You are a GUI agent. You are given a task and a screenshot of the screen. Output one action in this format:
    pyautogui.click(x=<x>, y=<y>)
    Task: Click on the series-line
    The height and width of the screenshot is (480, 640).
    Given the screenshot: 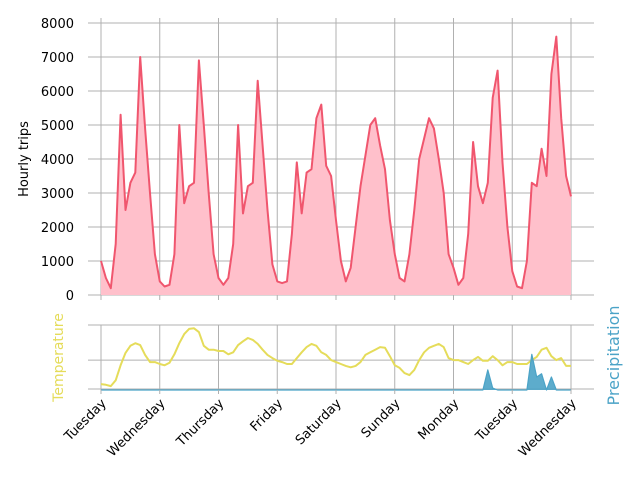 What is the action you would take?
    pyautogui.click(x=335, y=357)
    